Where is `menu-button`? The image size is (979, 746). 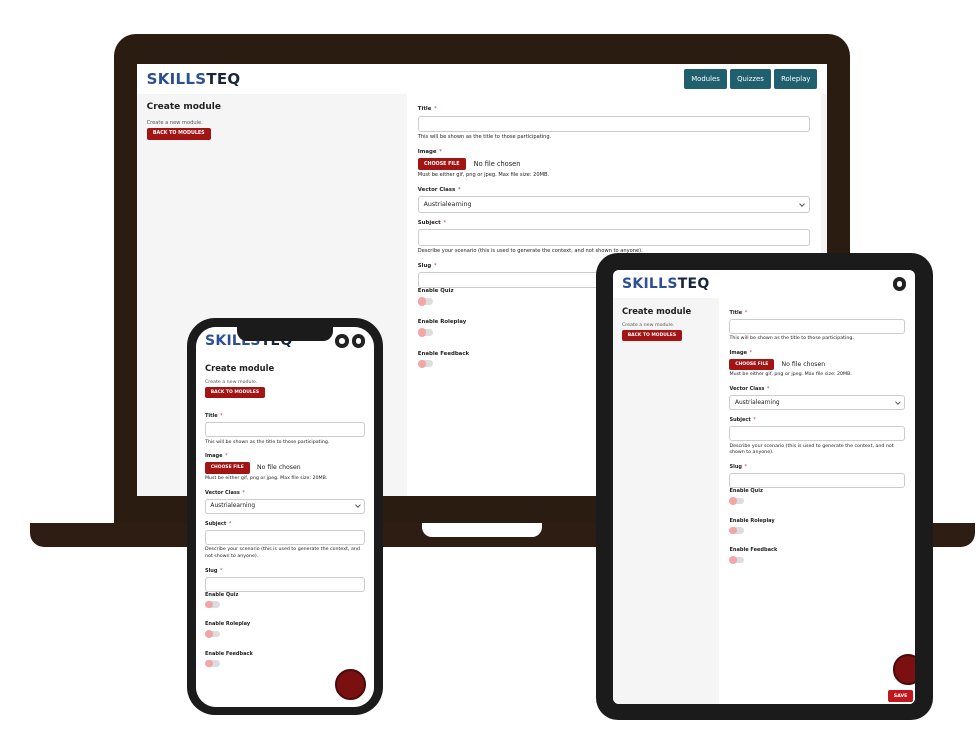 menu-button is located at coordinates (358, 341).